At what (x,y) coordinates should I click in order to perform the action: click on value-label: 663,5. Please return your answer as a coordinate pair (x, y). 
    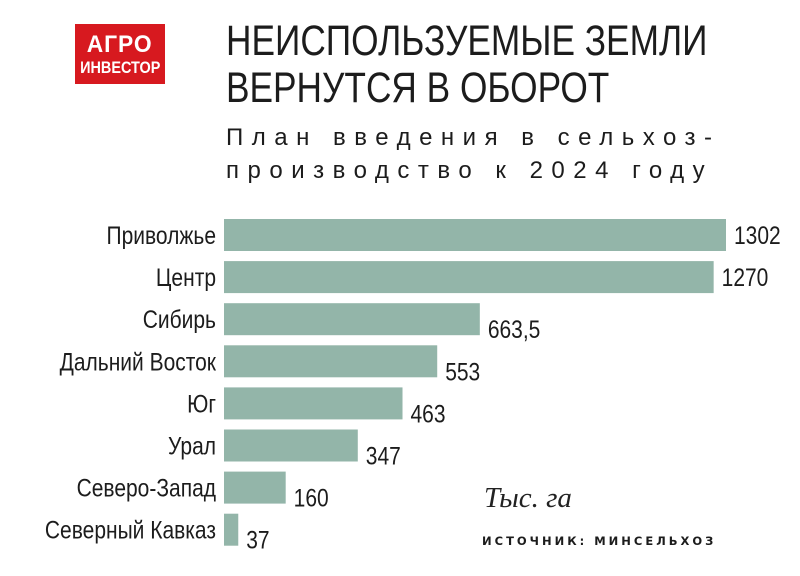
    Looking at the image, I should click on (514, 329).